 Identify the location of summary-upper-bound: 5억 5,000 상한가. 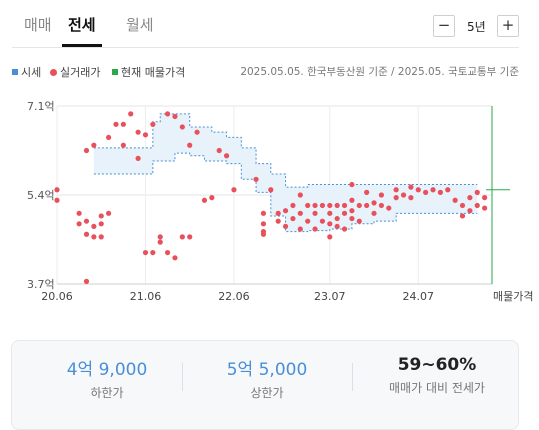
(267, 371).